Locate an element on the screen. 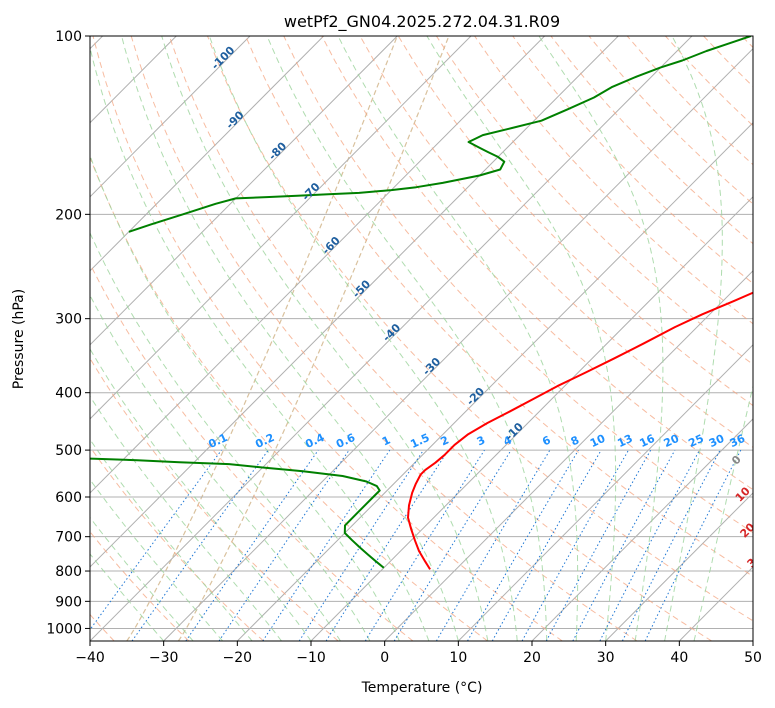 This screenshot has width=775, height=708. mixing-ratio-label: 20 is located at coordinates (672, 441).